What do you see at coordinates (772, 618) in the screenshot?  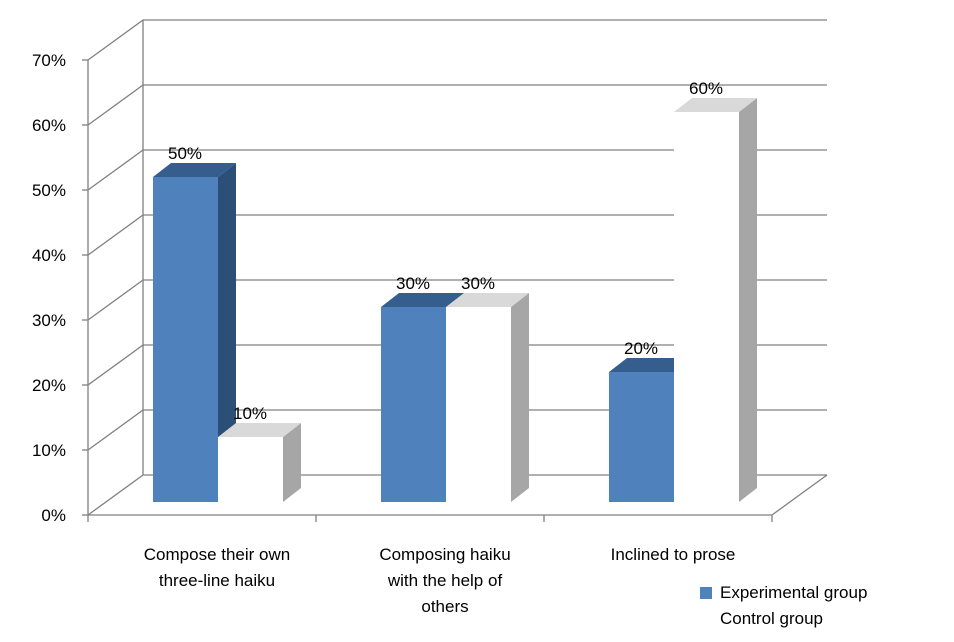 I see `legend-label-control: Control group` at bounding box center [772, 618].